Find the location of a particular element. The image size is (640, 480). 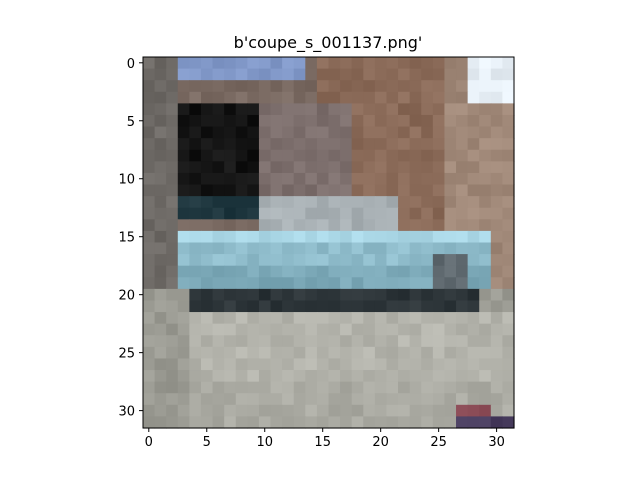

x-tick-label: 5 is located at coordinates (207, 442).